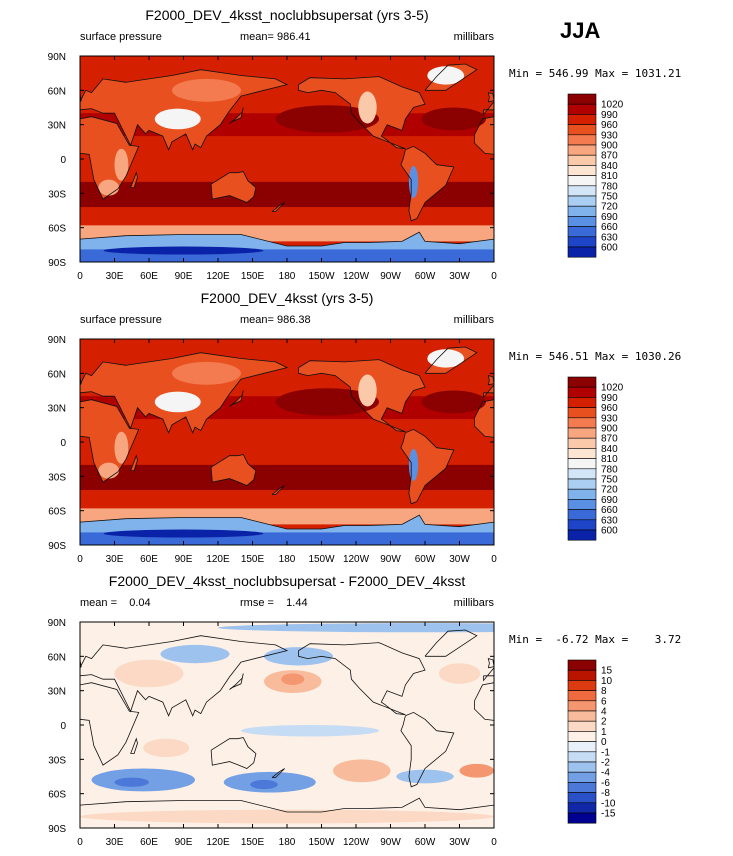 The height and width of the screenshot is (856, 733). What do you see at coordinates (595, 639) in the screenshot?
I see `min-max-stats: Min = -6.72 Max = 3.72` at bounding box center [595, 639].